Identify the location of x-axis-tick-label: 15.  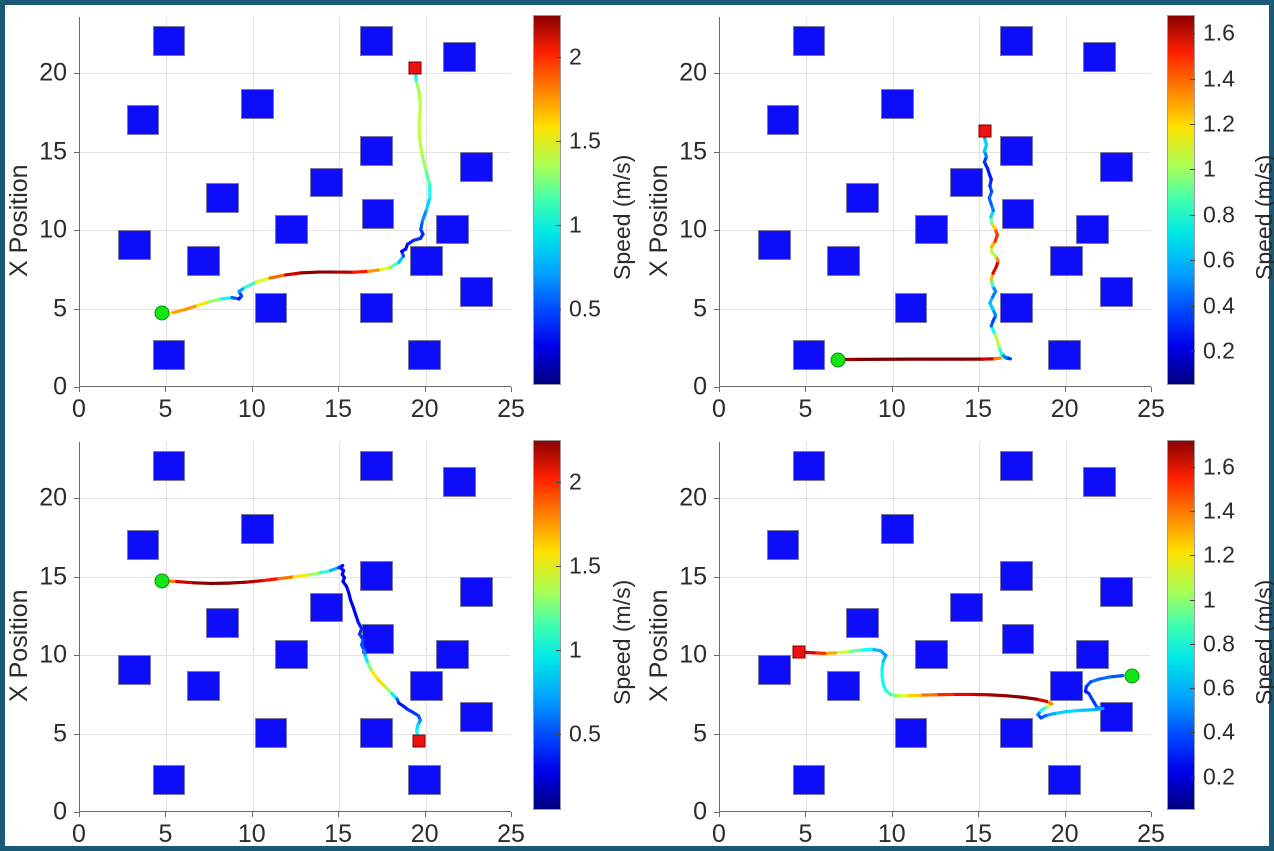
(978, 834).